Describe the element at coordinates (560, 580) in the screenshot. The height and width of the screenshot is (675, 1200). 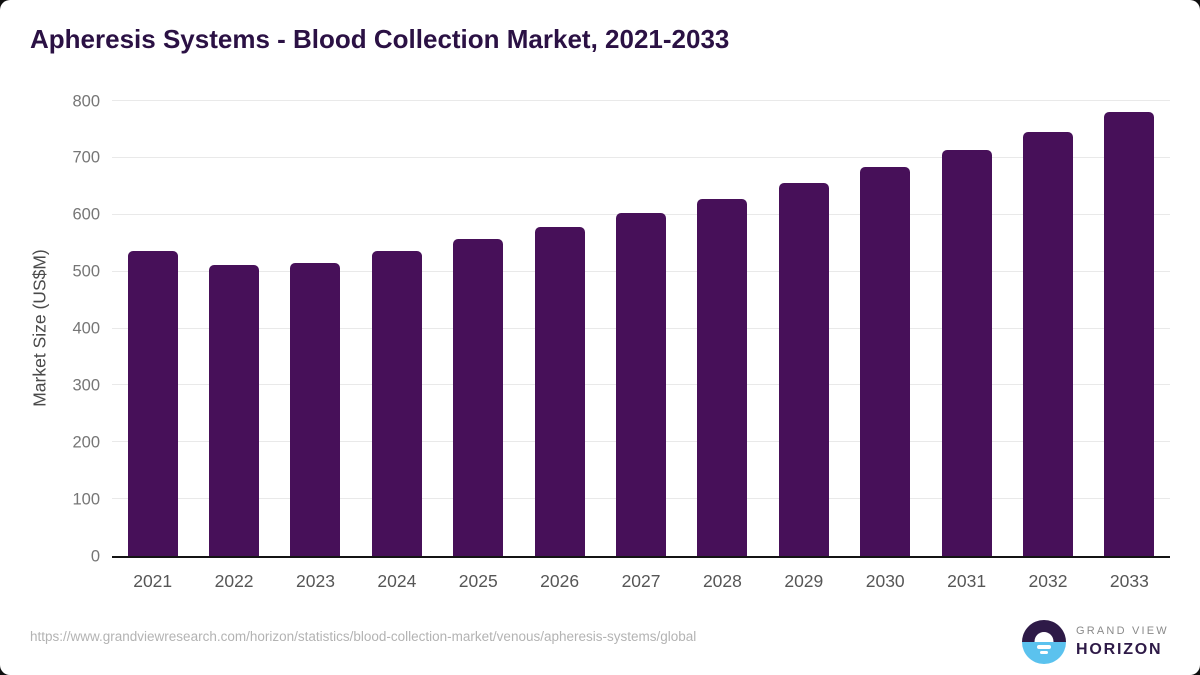
I see `x-tick-label-2026: 2026` at that location.